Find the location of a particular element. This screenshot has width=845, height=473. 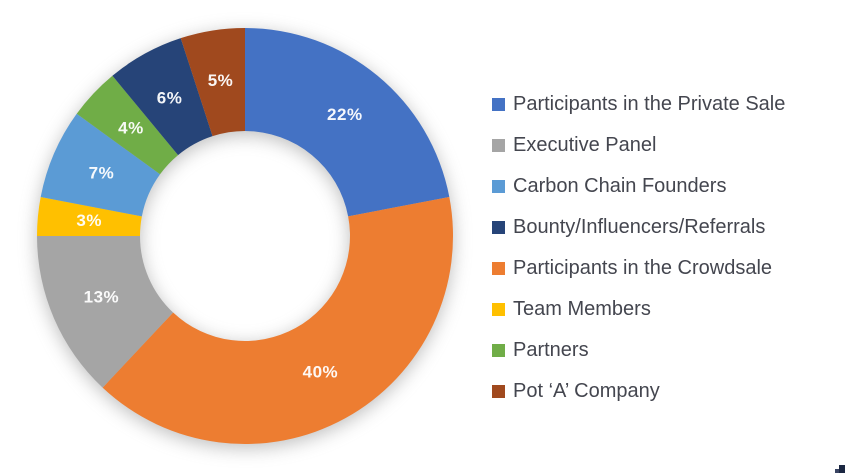

legend-label: Carbon Chain Founders is located at coordinates (620, 185).